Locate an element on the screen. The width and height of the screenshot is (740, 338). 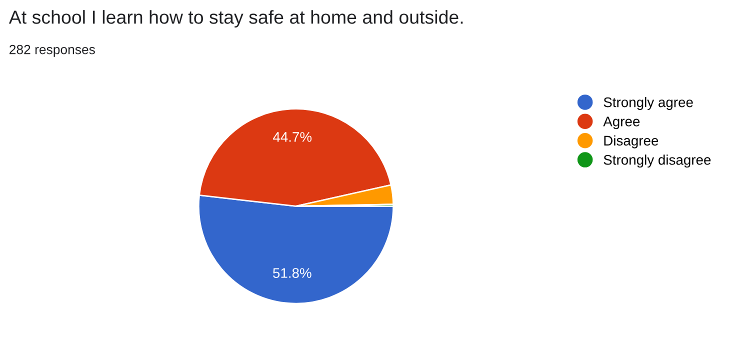
text: 282 responses is located at coordinates (52, 50).